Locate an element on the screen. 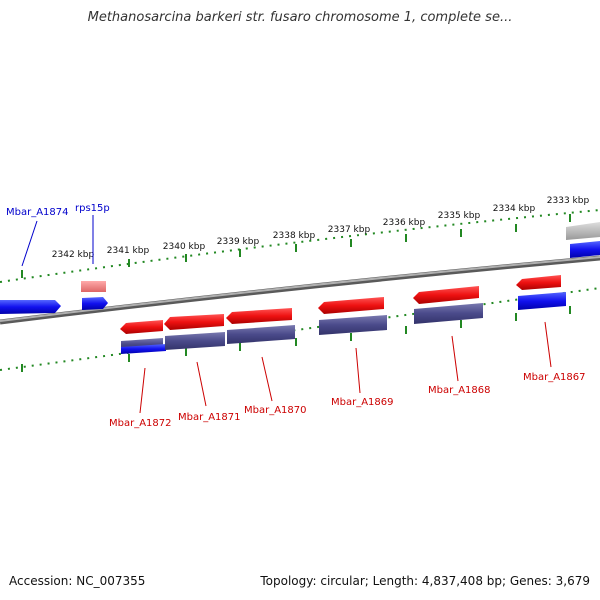 This screenshot has width=600, height=600. tick-label: 2342 kbp is located at coordinates (73, 255).